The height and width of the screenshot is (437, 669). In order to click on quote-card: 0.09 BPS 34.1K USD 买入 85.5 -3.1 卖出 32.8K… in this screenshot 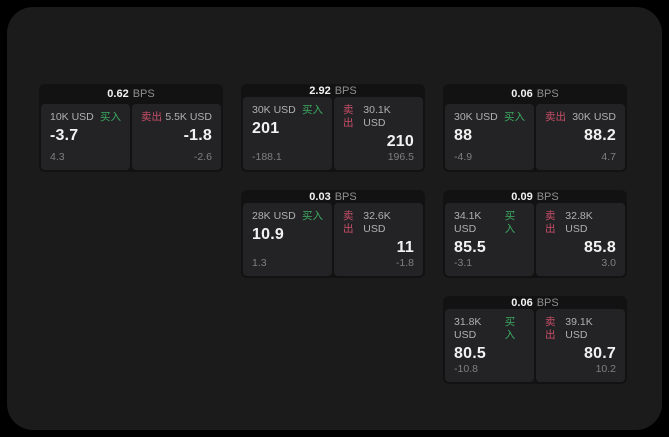, I will do `click(535, 234)`.